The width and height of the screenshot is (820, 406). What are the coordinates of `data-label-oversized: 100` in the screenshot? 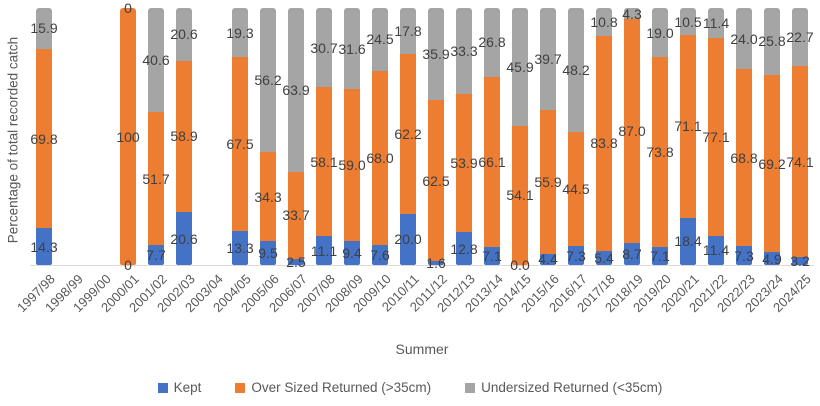 It's located at (128, 136).